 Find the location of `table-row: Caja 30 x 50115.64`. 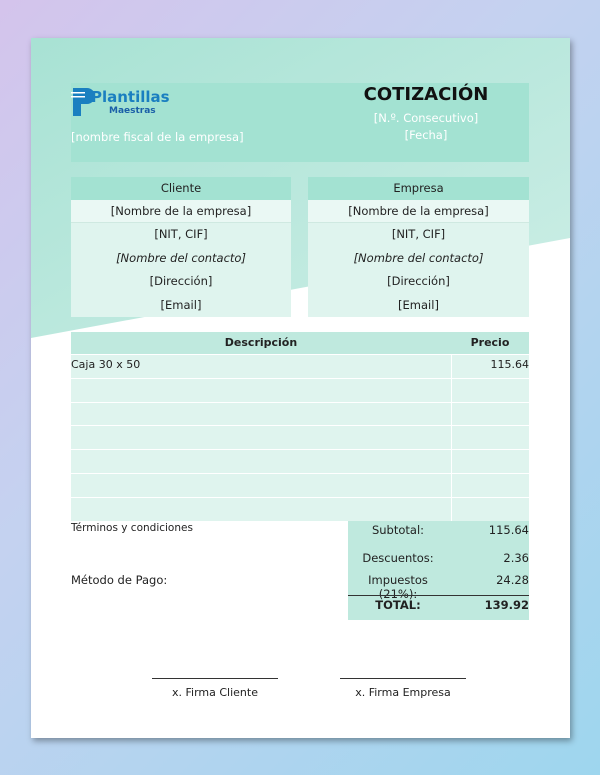

table-row: Caja 30 x 50115.64 is located at coordinates (300, 366).